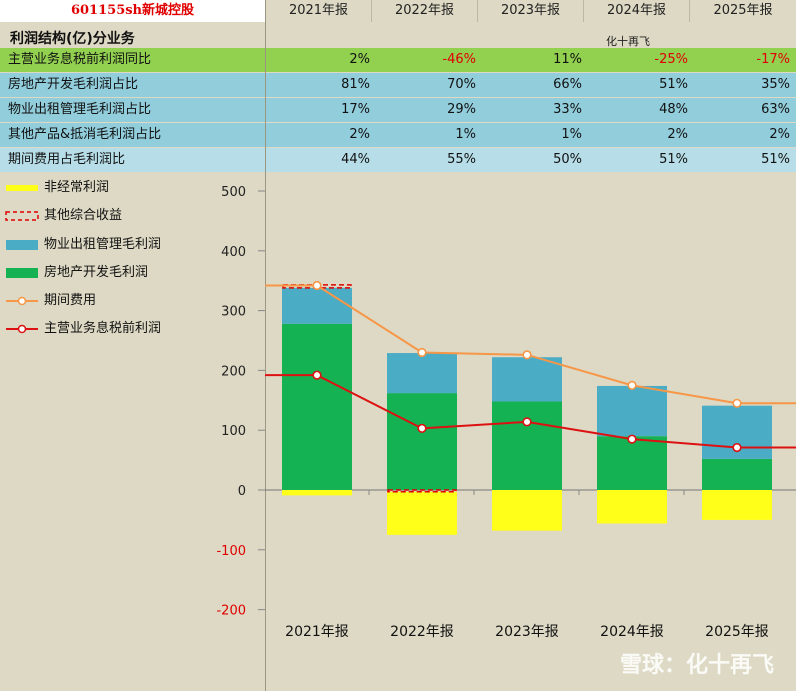 The image size is (796, 691). What do you see at coordinates (22, 216) in the screenshot?
I see `red-dashed-box-icon` at bounding box center [22, 216].